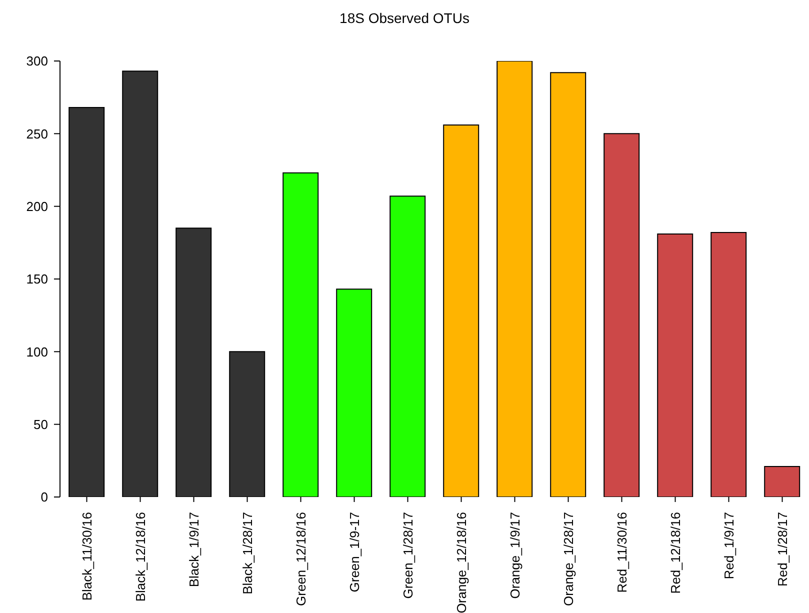 The image size is (809, 613). Describe the element at coordinates (404, 18) in the screenshot. I see `chart-title: 18S Observed OTUs` at that location.